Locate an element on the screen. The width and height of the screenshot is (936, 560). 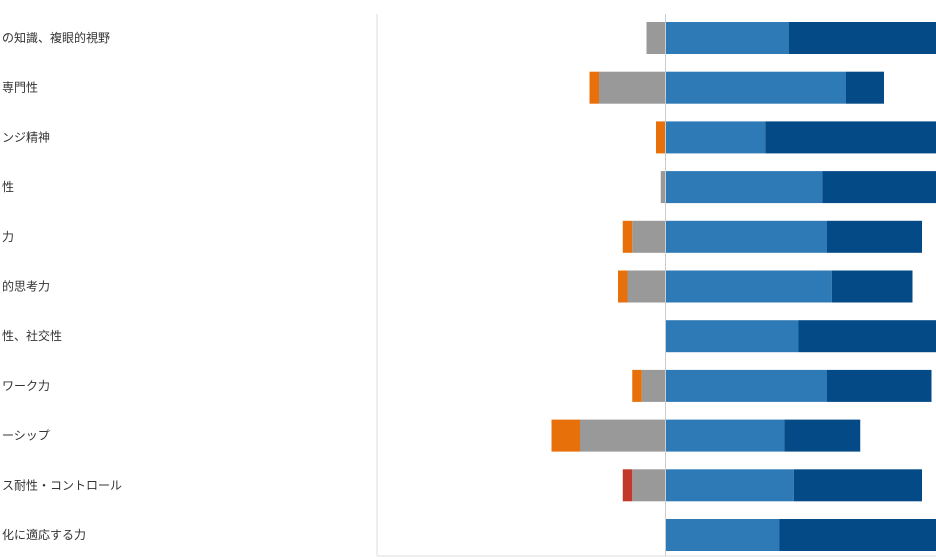
category-label: 性、社交性 is located at coordinates (32, 335).